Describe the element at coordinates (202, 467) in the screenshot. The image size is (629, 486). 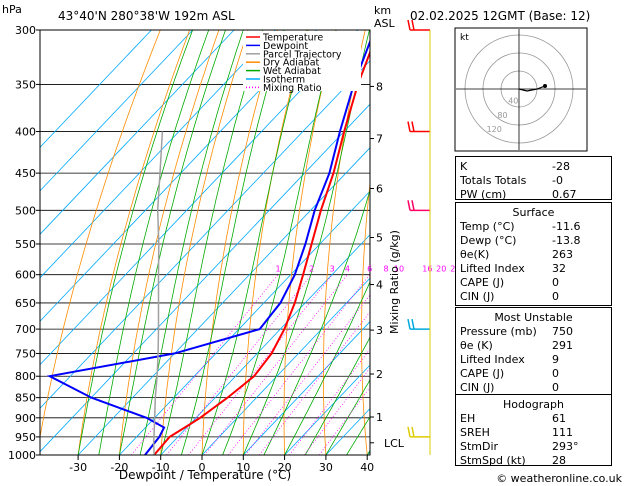
I see `temperature-tick-label: 0` at that location.